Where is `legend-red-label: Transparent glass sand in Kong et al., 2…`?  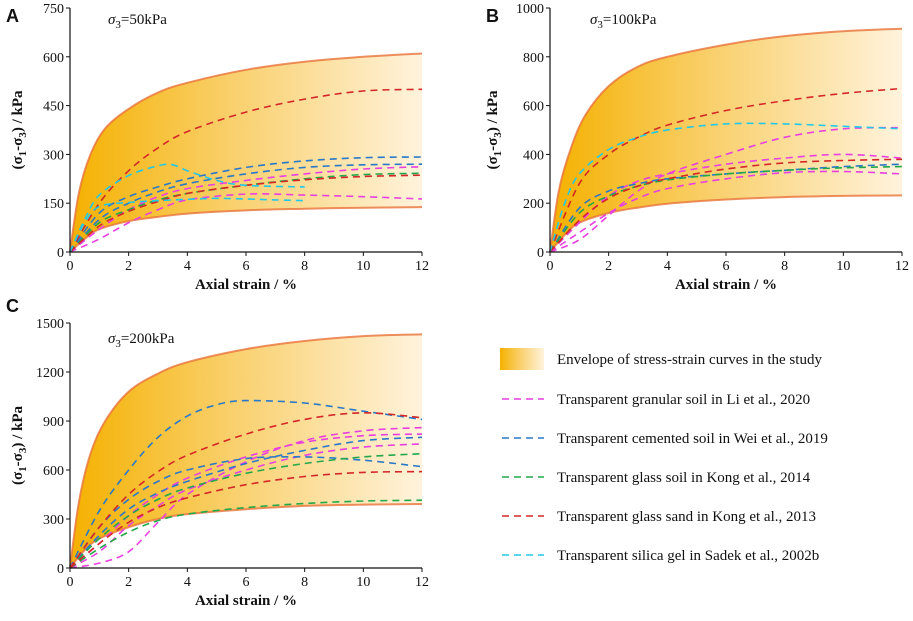
legend-red-label: Transparent glass sand in Kong et al., 2… is located at coordinates (686, 517).